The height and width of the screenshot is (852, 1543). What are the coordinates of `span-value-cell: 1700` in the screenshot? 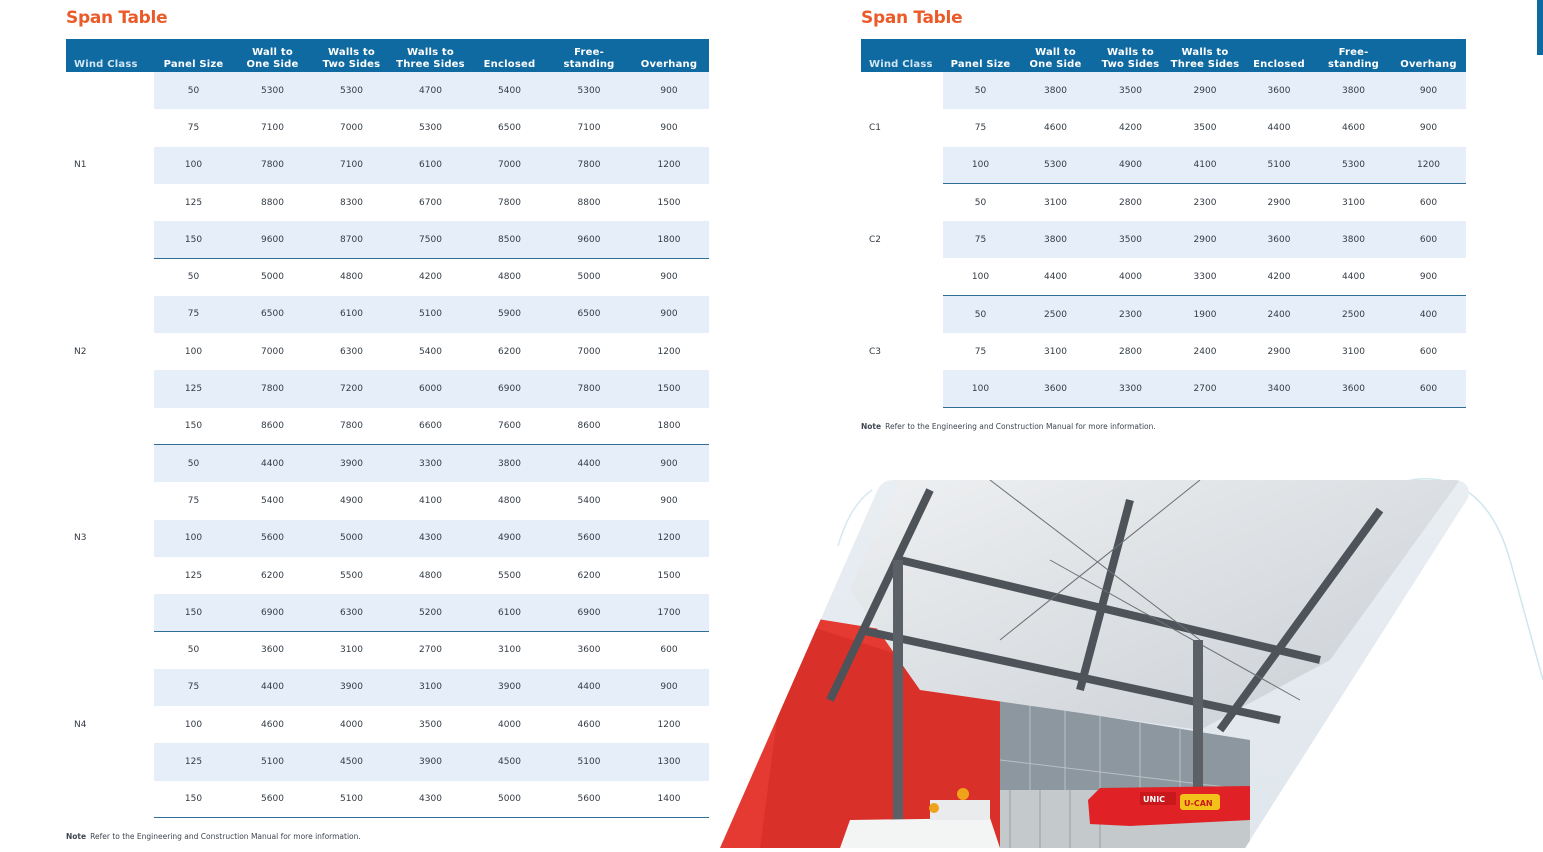 It's located at (669, 613).